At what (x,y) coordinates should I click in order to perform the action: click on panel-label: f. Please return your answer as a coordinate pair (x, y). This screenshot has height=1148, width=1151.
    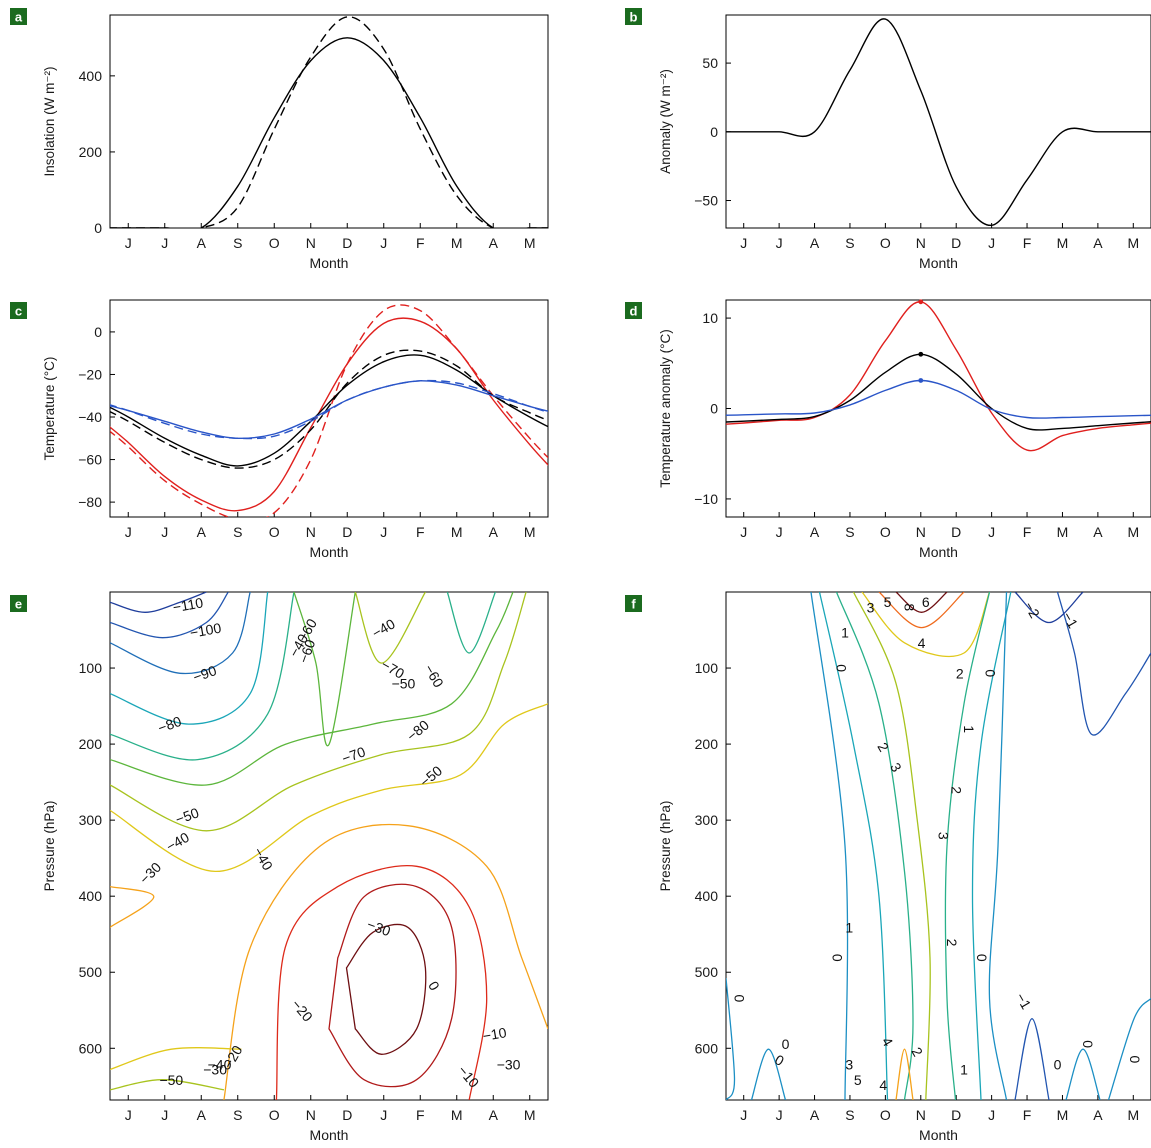
    Looking at the image, I should click on (633, 604).